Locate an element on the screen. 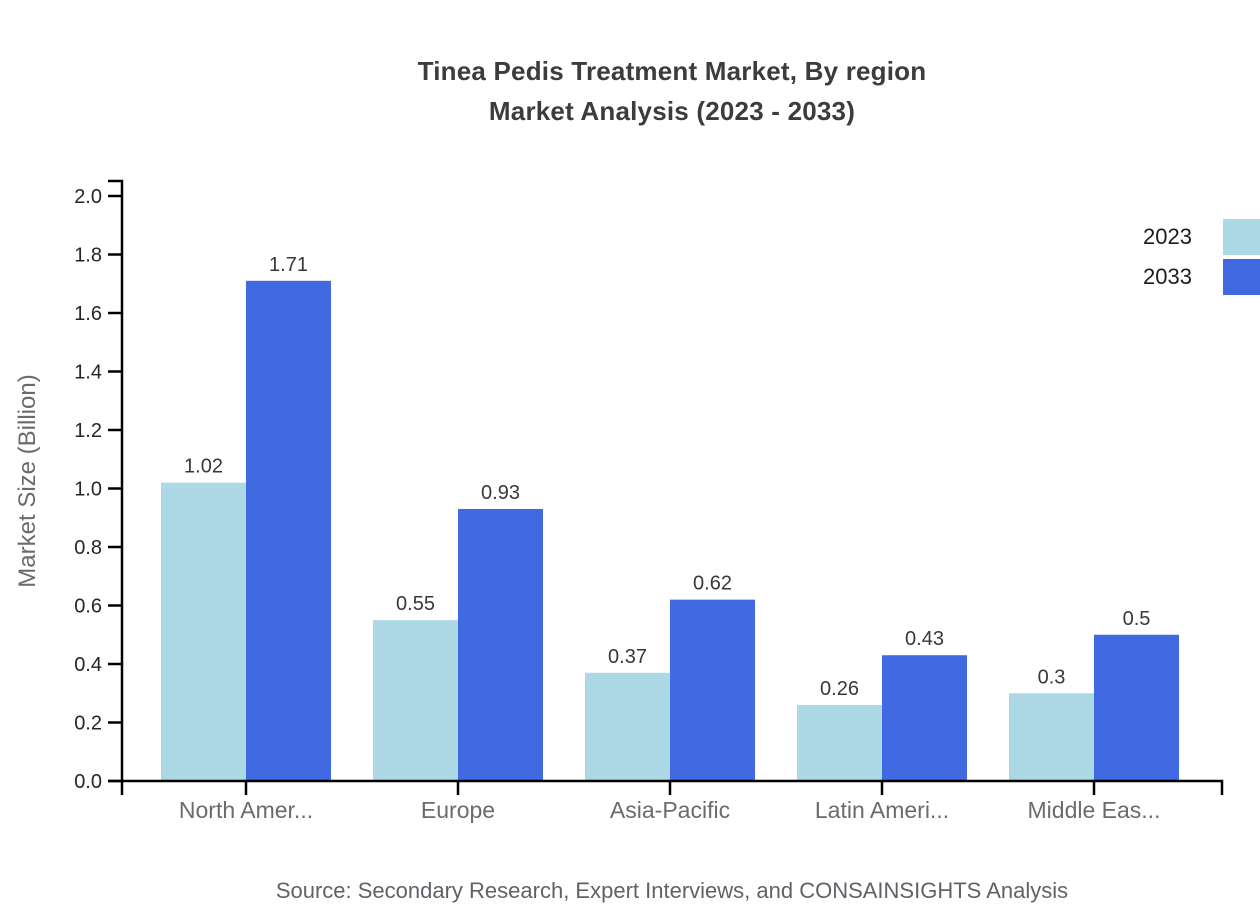  bar-value-label: 0.62 is located at coordinates (712, 584).